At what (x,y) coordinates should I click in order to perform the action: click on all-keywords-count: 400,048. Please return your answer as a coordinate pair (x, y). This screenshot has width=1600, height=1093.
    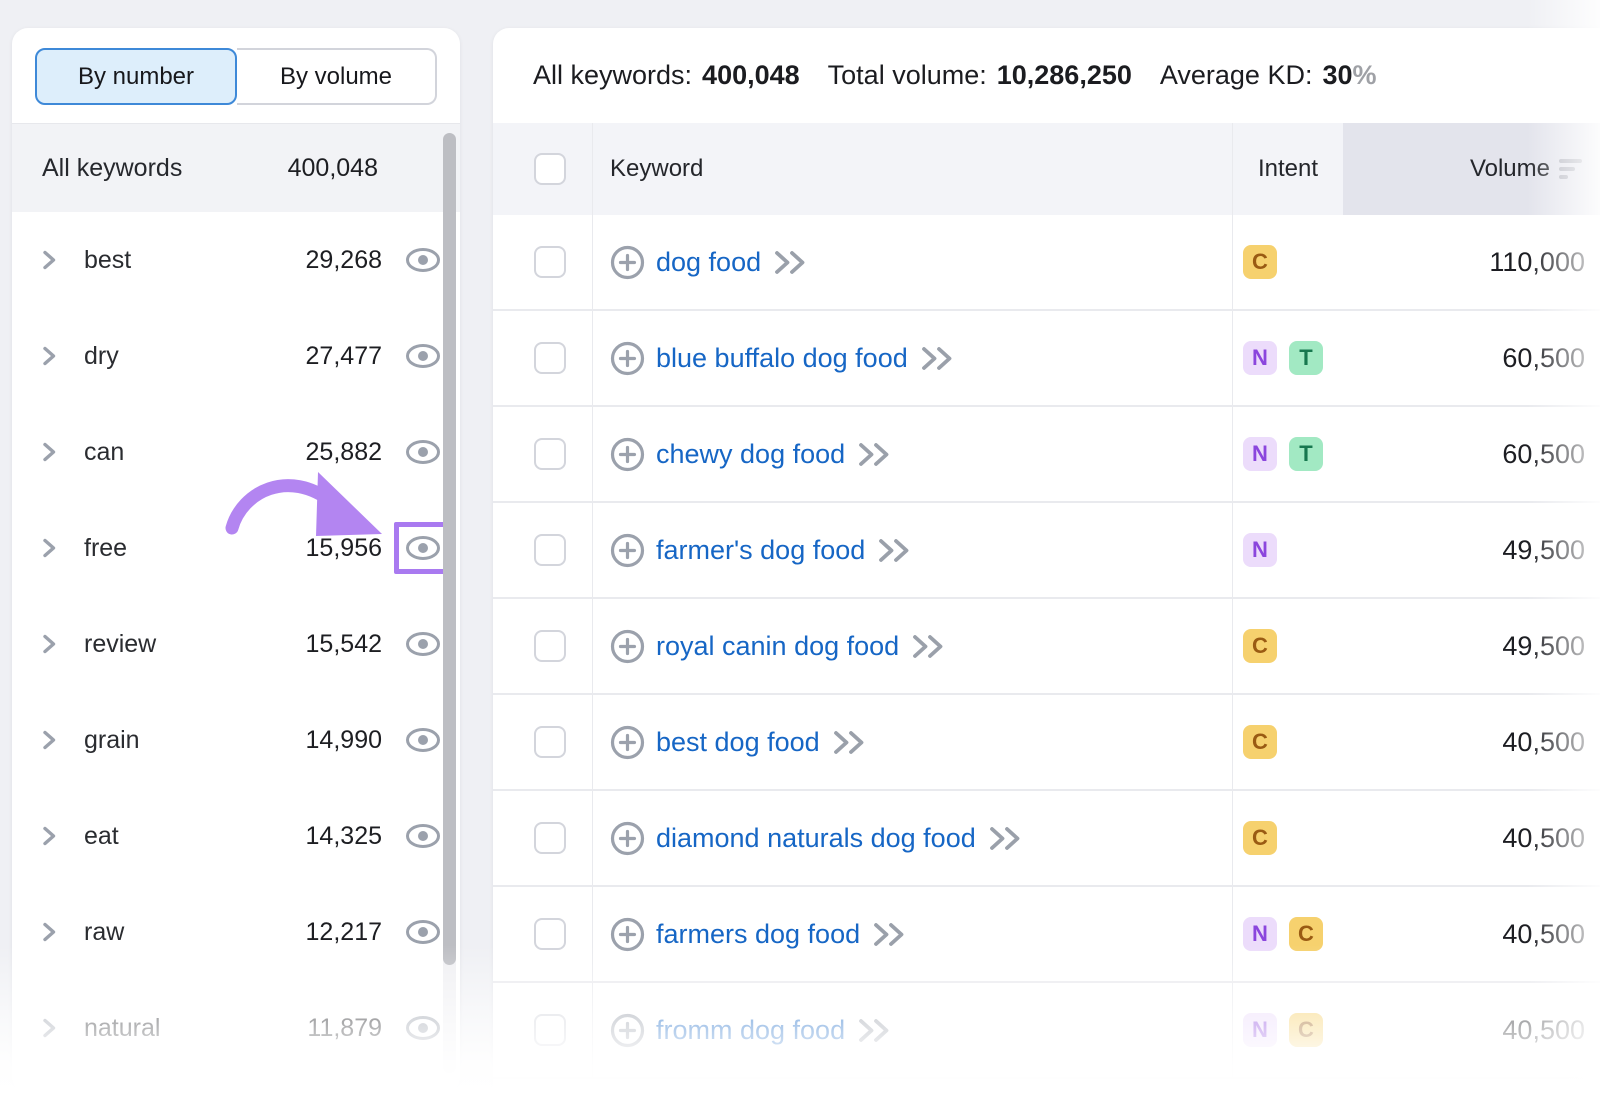
    Looking at the image, I should click on (332, 167).